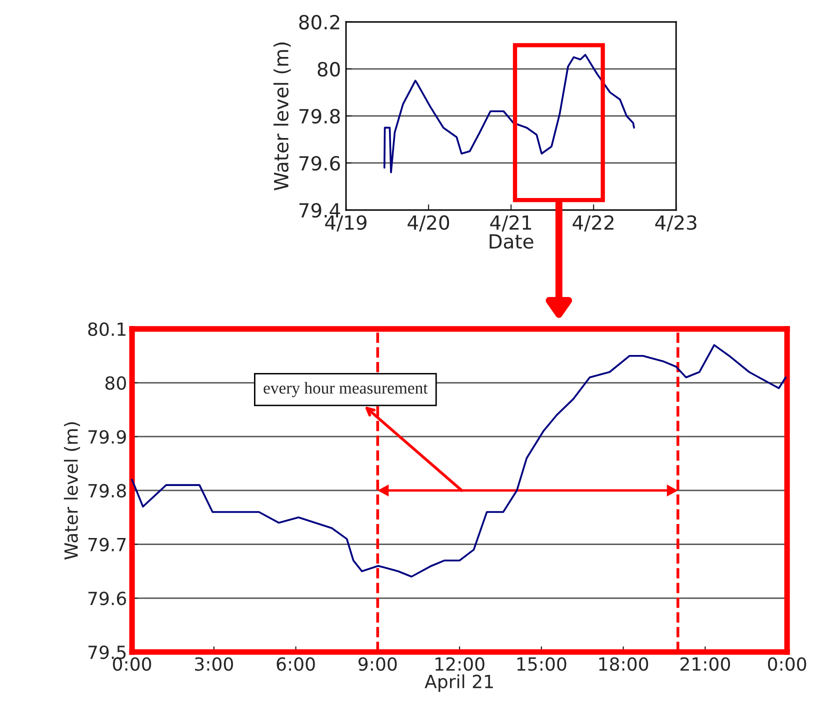 Image resolution: width=813 pixels, height=718 pixels. Describe the element at coordinates (214, 664) in the screenshot. I see `x-tick-label: 3:00` at that location.